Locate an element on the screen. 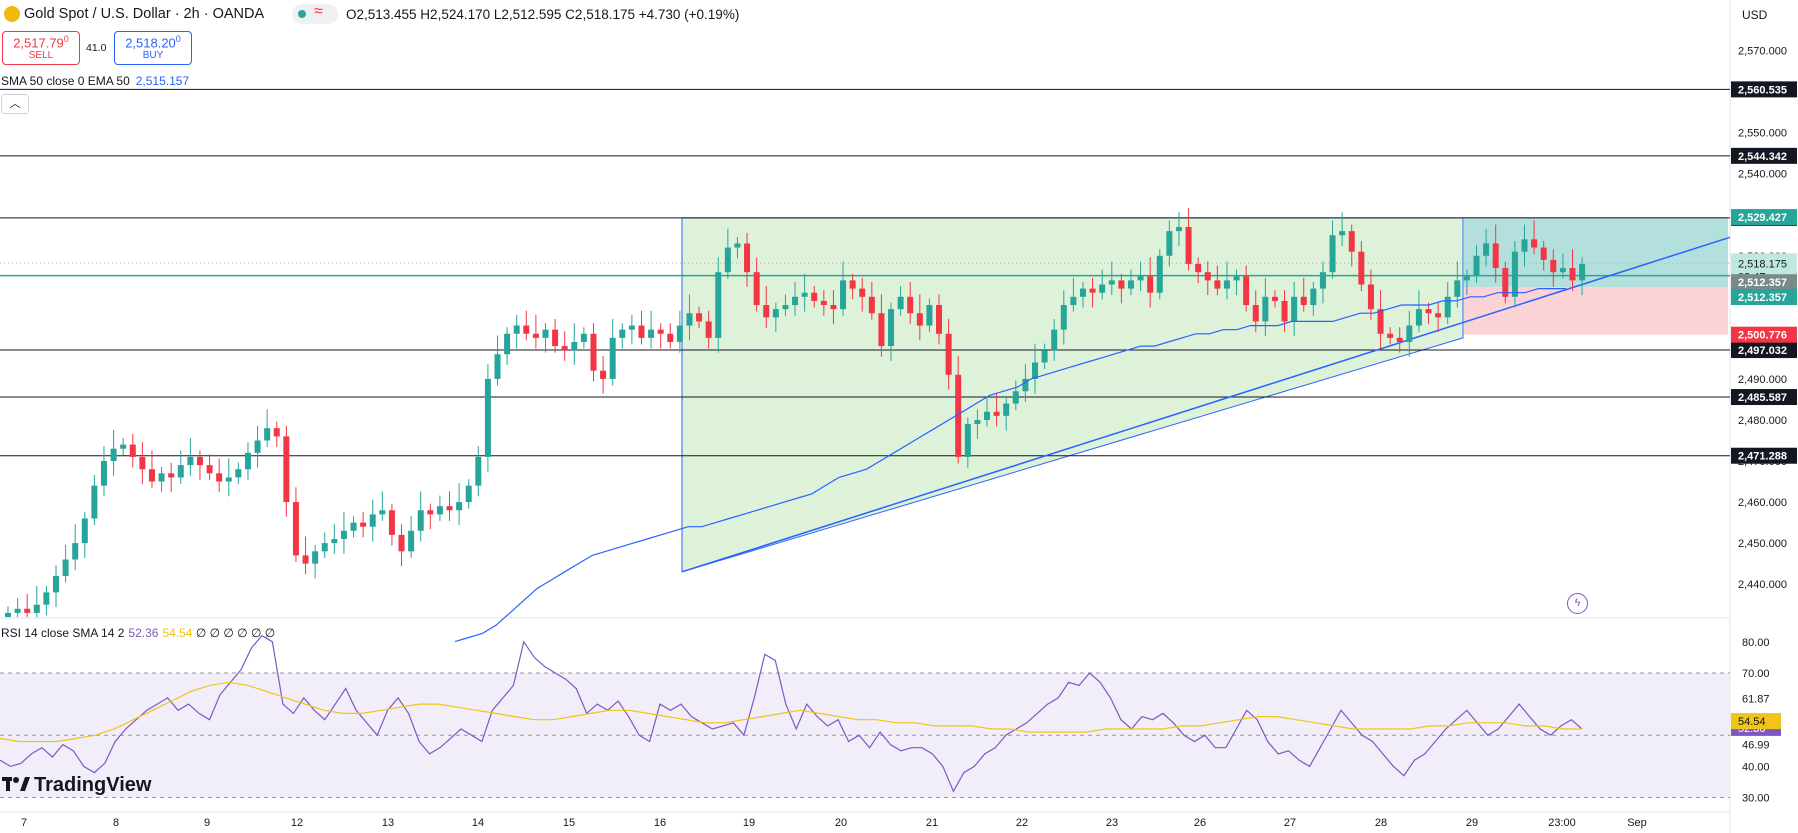 This screenshot has width=1798, height=833. symbol-title: Gold Spot / U.S. Dollar · 2h · OANDA is located at coordinates (144, 14).